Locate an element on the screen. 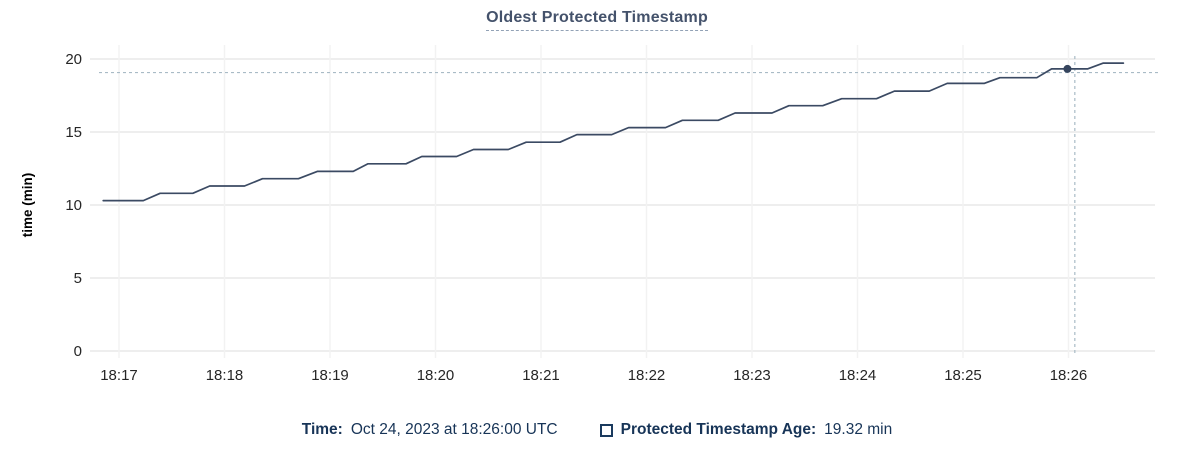 Image resolution: width=1194 pixels, height=466 pixels. y-tick-label: 20 is located at coordinates (73, 59).